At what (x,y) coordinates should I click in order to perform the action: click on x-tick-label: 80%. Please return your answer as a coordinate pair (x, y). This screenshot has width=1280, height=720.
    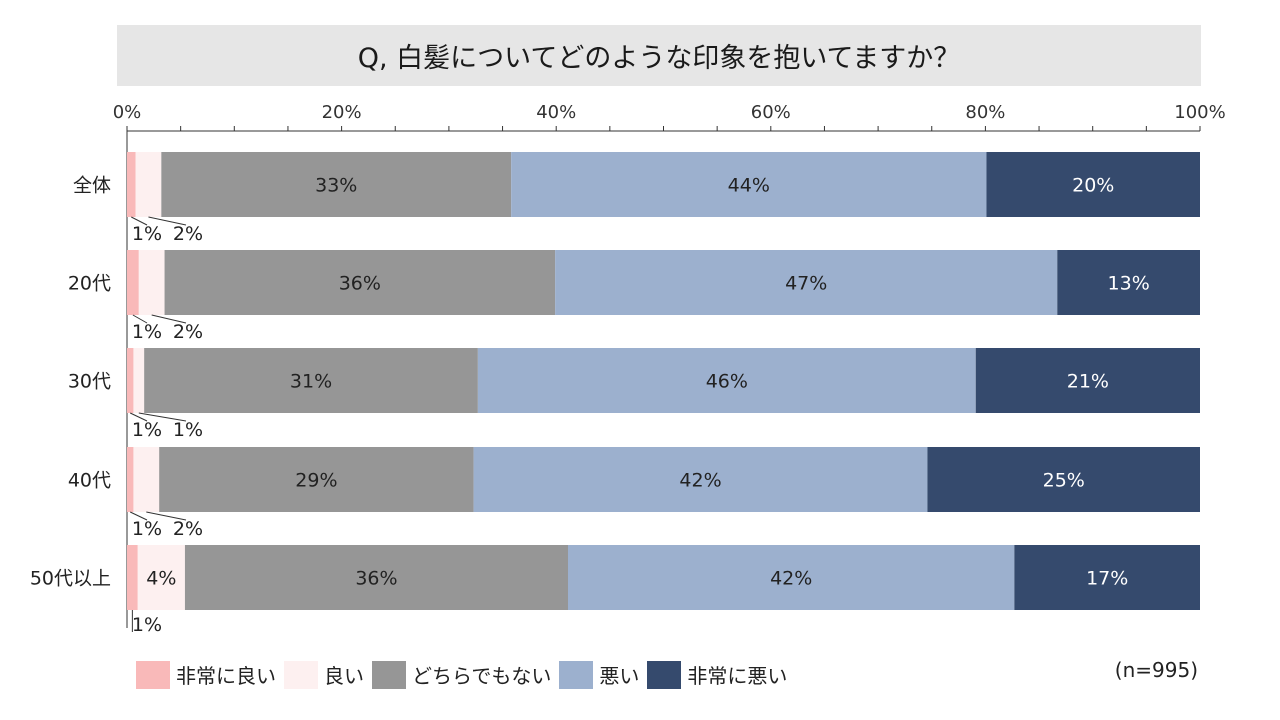
    Looking at the image, I should click on (985, 112).